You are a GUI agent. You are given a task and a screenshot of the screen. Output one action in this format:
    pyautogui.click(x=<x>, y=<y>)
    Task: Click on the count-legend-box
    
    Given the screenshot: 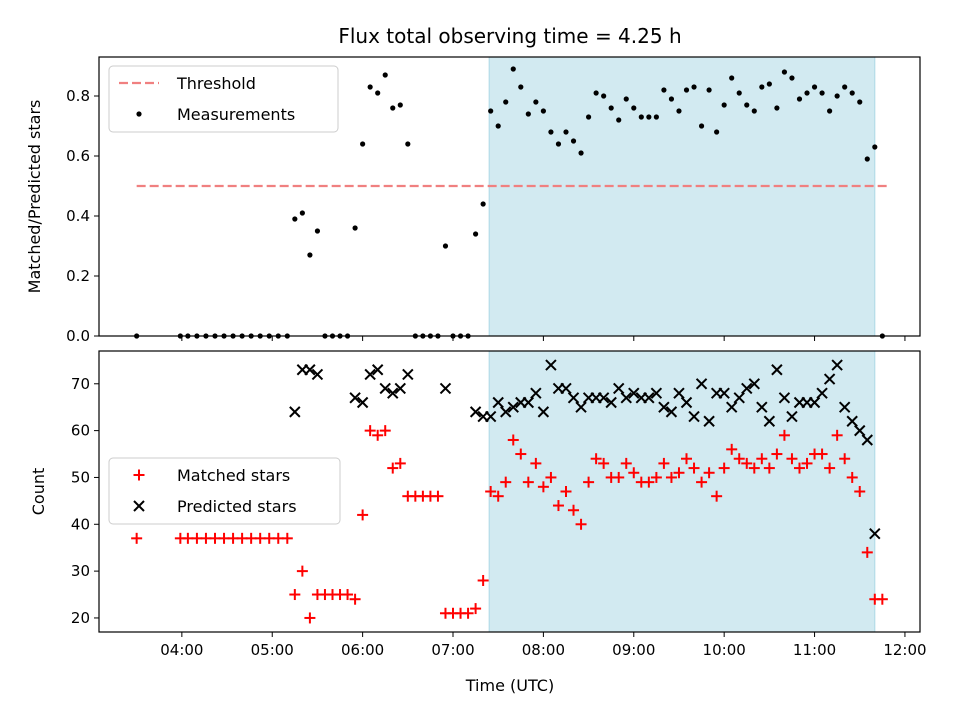 What is the action you would take?
    pyautogui.click(x=224, y=491)
    